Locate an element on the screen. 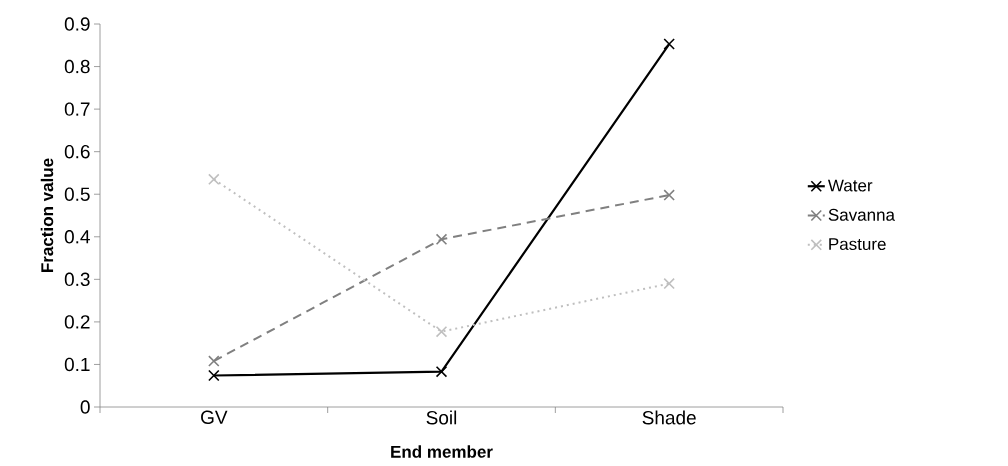 This screenshot has height=466, width=1008. y-tick-label: 0.3 is located at coordinates (77, 279).